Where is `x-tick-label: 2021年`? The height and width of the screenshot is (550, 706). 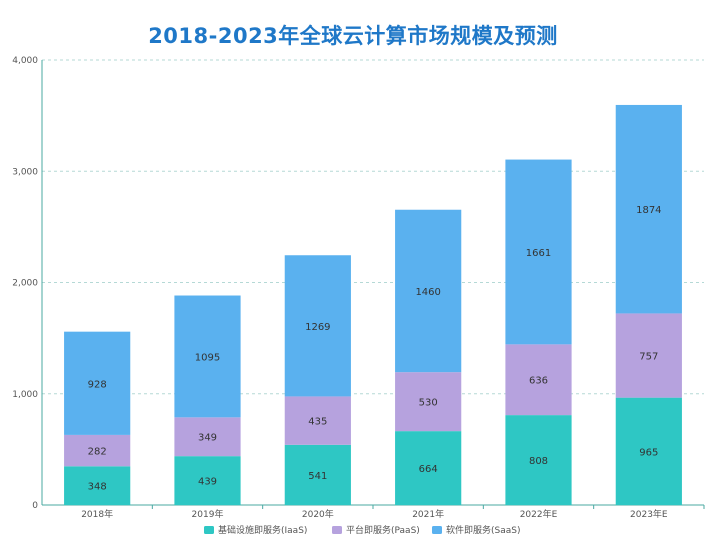 x-tick-label: 2021年 is located at coordinates (428, 514).